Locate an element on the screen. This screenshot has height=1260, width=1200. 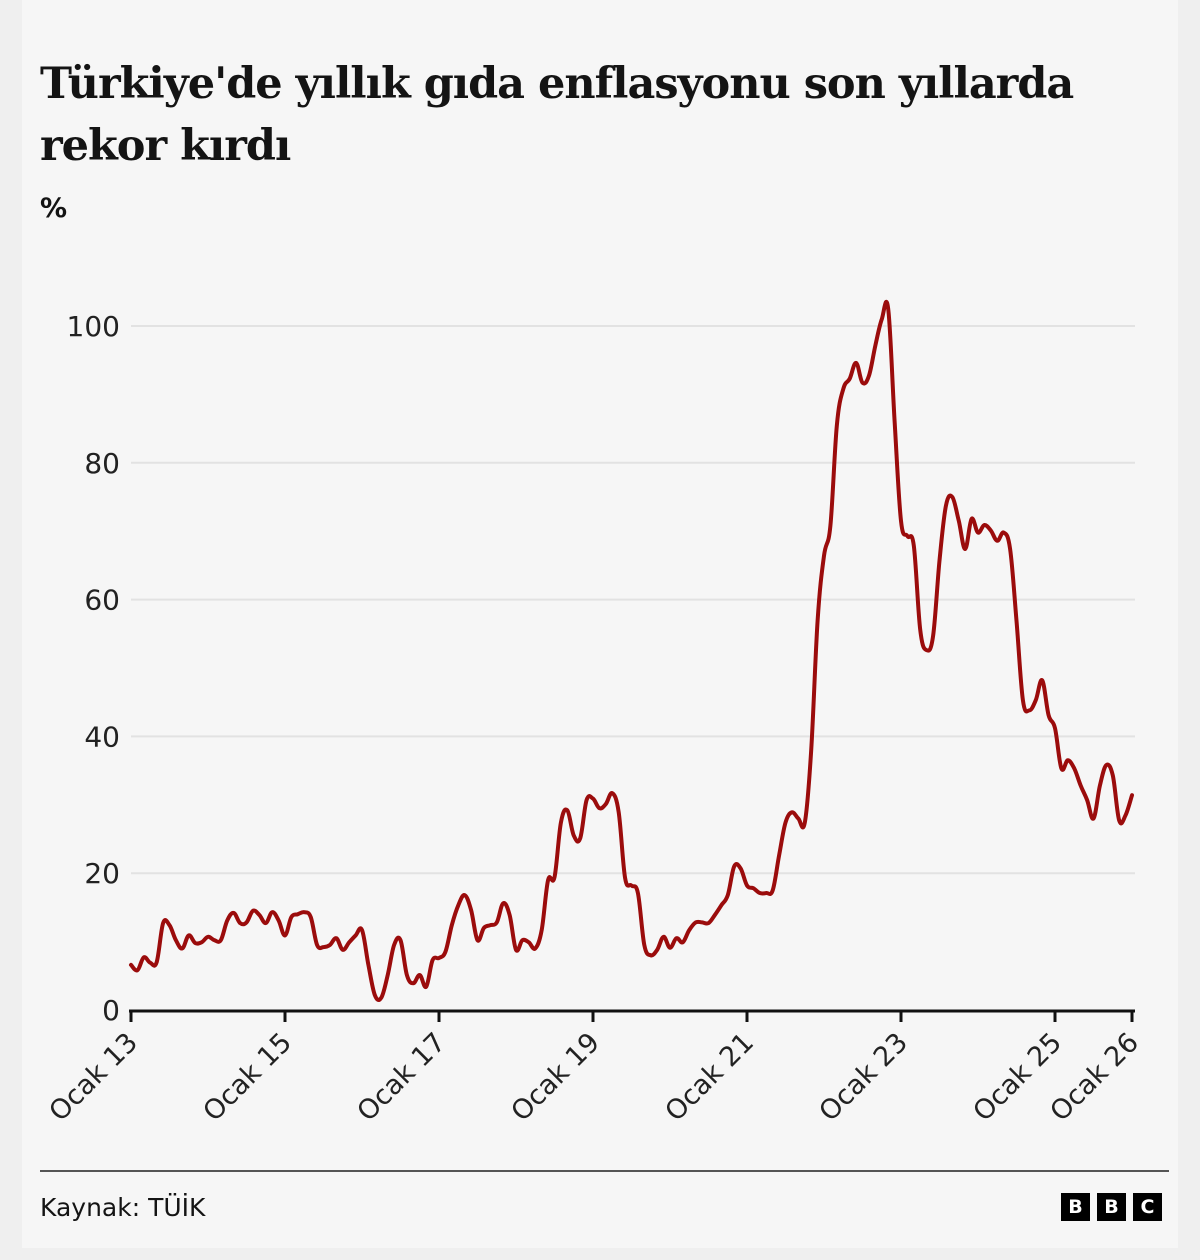
x-tick-label: Ocak 19 is located at coordinates (555, 1077).